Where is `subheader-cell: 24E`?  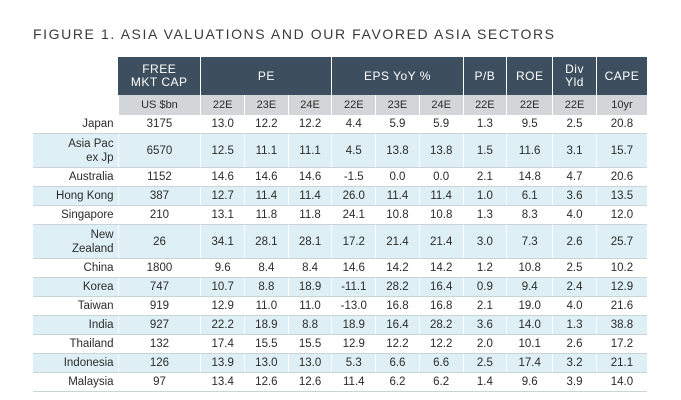
subheader-cell: 24E is located at coordinates (441, 105).